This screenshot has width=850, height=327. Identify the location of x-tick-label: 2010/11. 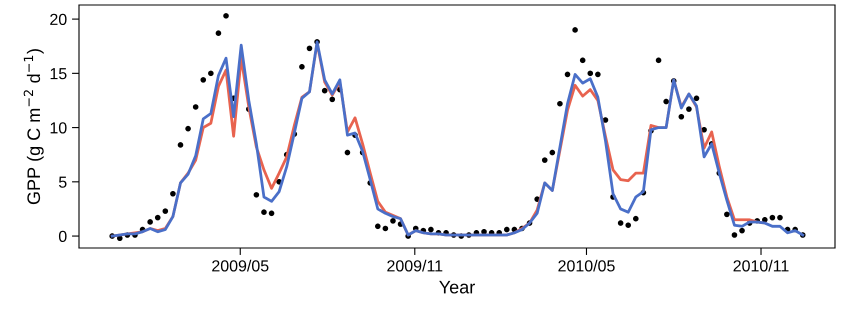
(761, 266).